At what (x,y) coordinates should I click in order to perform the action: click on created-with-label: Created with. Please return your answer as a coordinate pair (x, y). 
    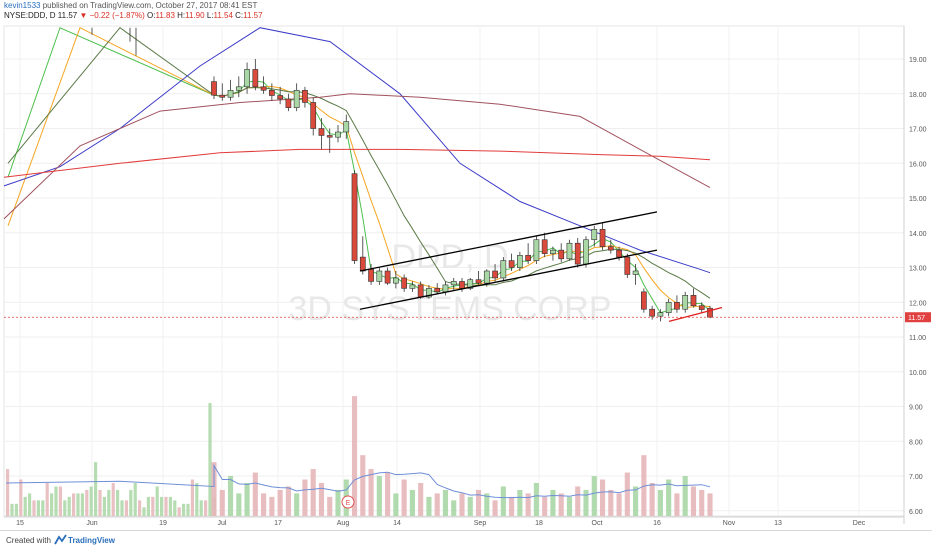
    Looking at the image, I should click on (28, 540).